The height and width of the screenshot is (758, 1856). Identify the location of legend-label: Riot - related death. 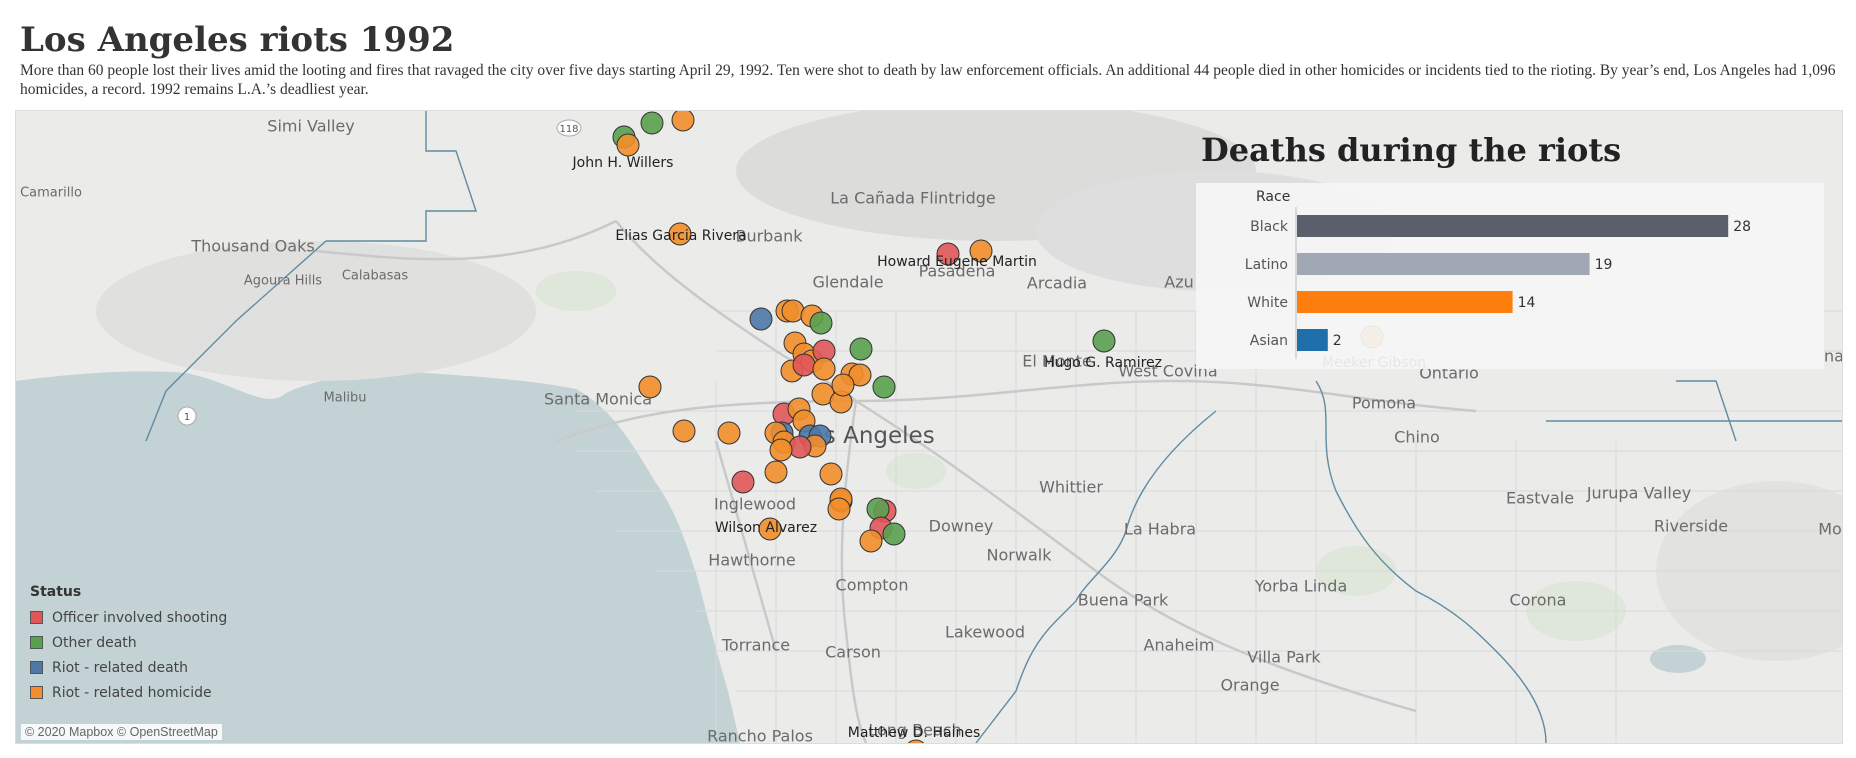
(120, 667).